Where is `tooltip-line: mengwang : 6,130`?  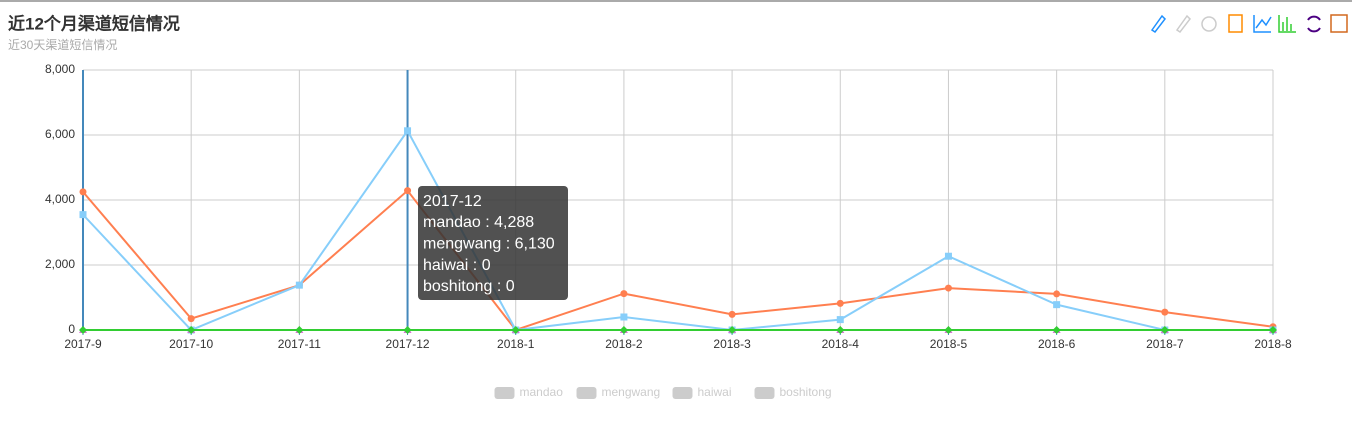
tooltip-line: mengwang : 6,130 is located at coordinates (489, 244).